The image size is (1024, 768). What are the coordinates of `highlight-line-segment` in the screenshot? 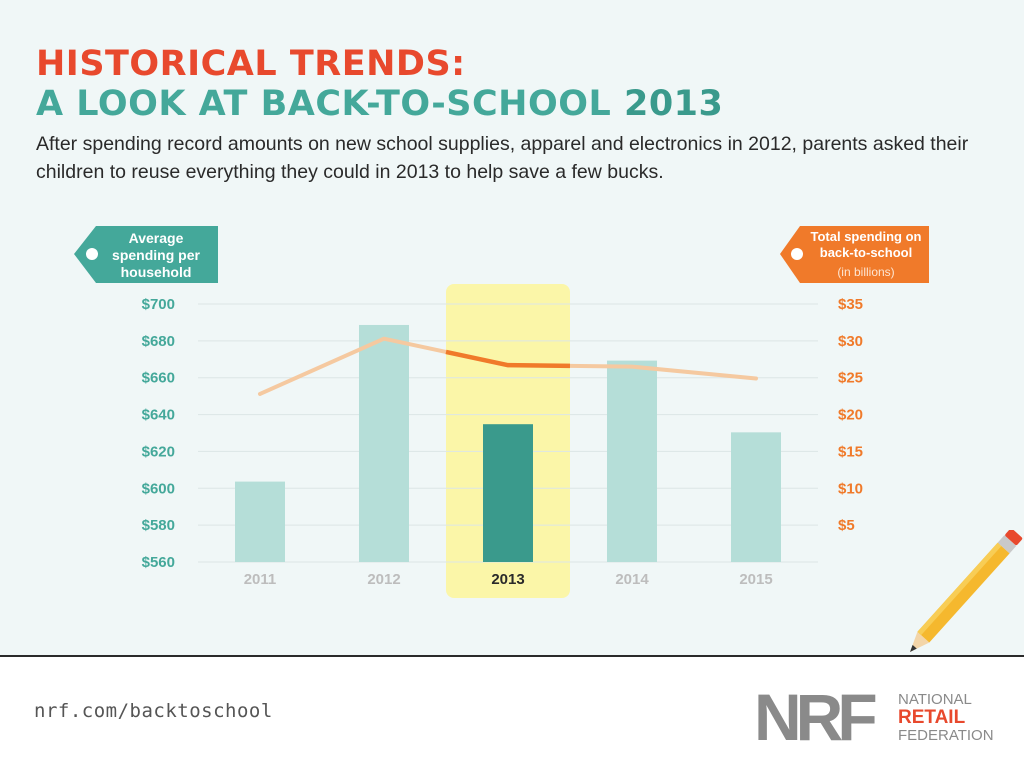 It's located at (508, 359).